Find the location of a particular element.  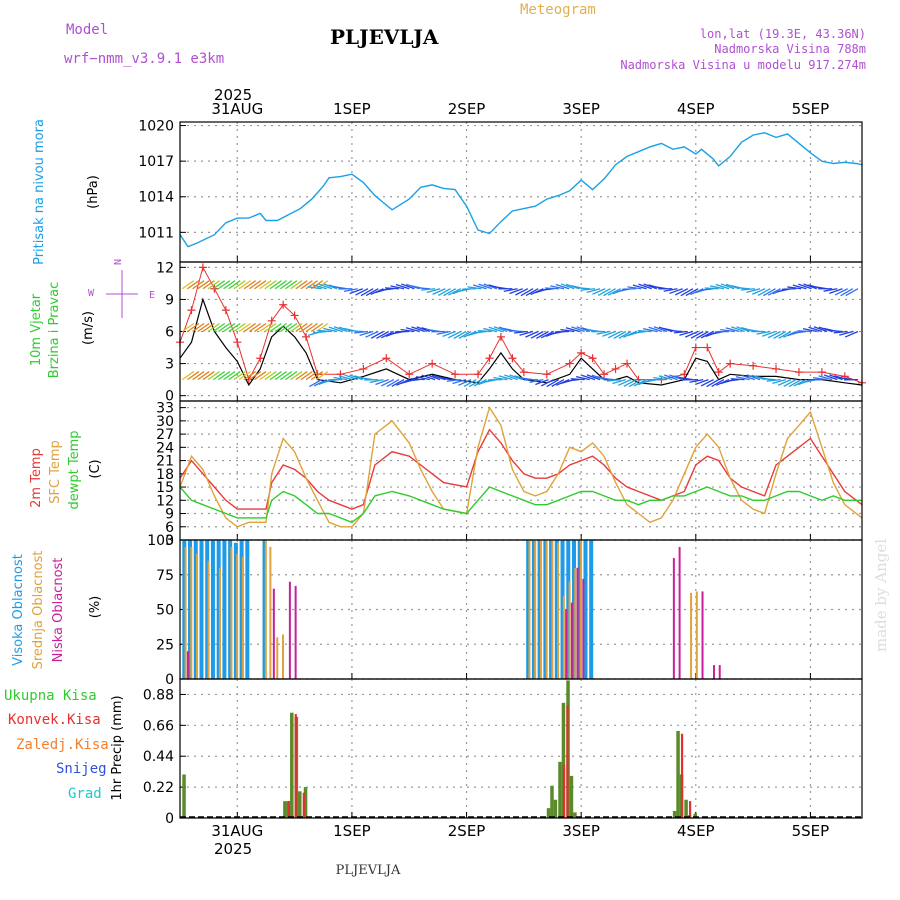

date-label-bottom: 5SEP is located at coordinates (811, 831).